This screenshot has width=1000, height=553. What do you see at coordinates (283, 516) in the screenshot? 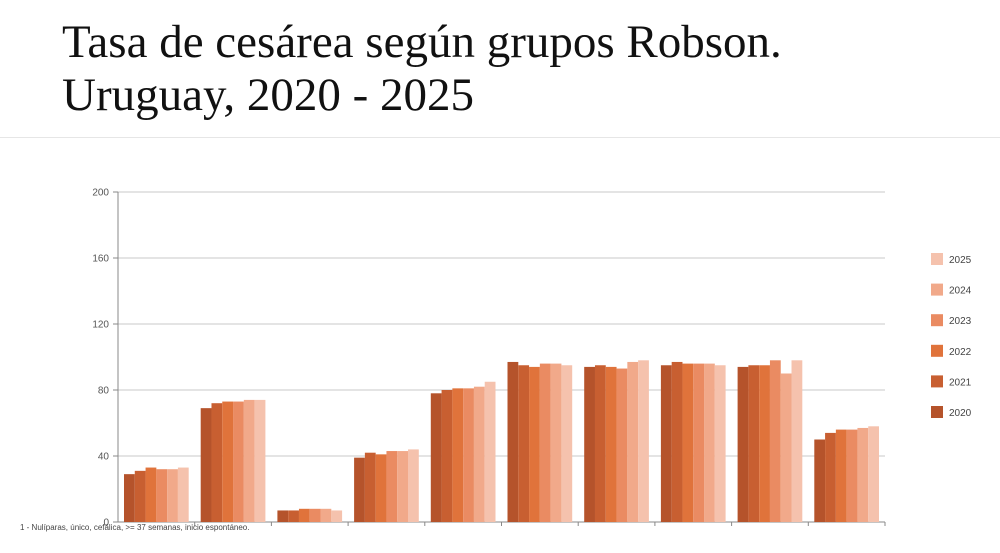
I see `bar-3-2020` at bounding box center [283, 516].